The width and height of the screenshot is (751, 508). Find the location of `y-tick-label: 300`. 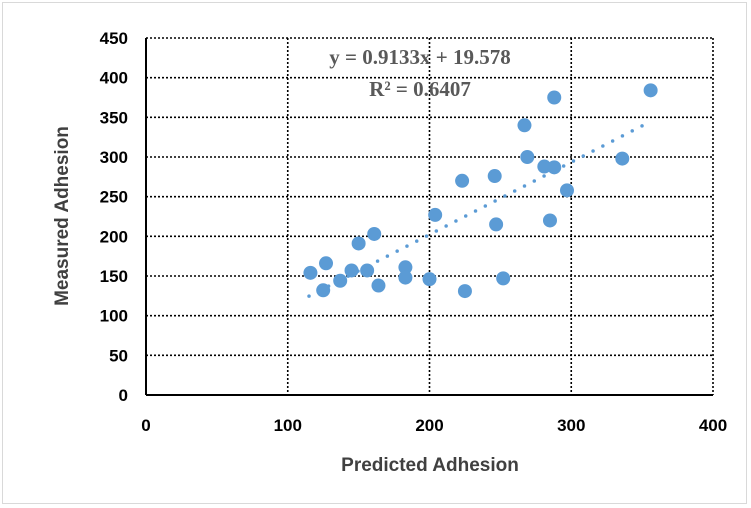

y-tick-label: 300 is located at coordinates (114, 157).